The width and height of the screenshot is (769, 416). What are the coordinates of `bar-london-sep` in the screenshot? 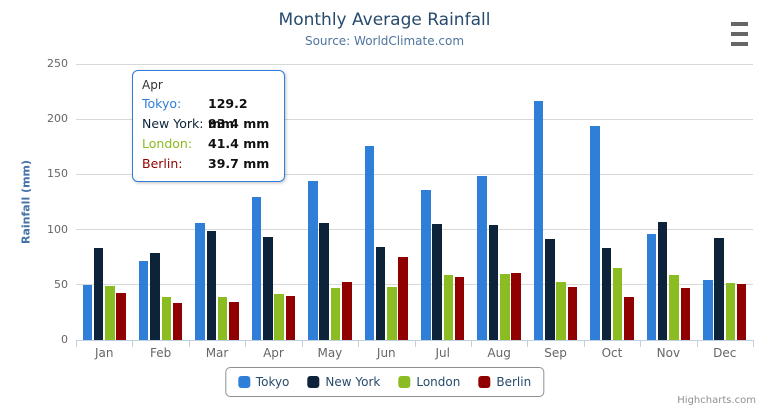 It's located at (561, 311).